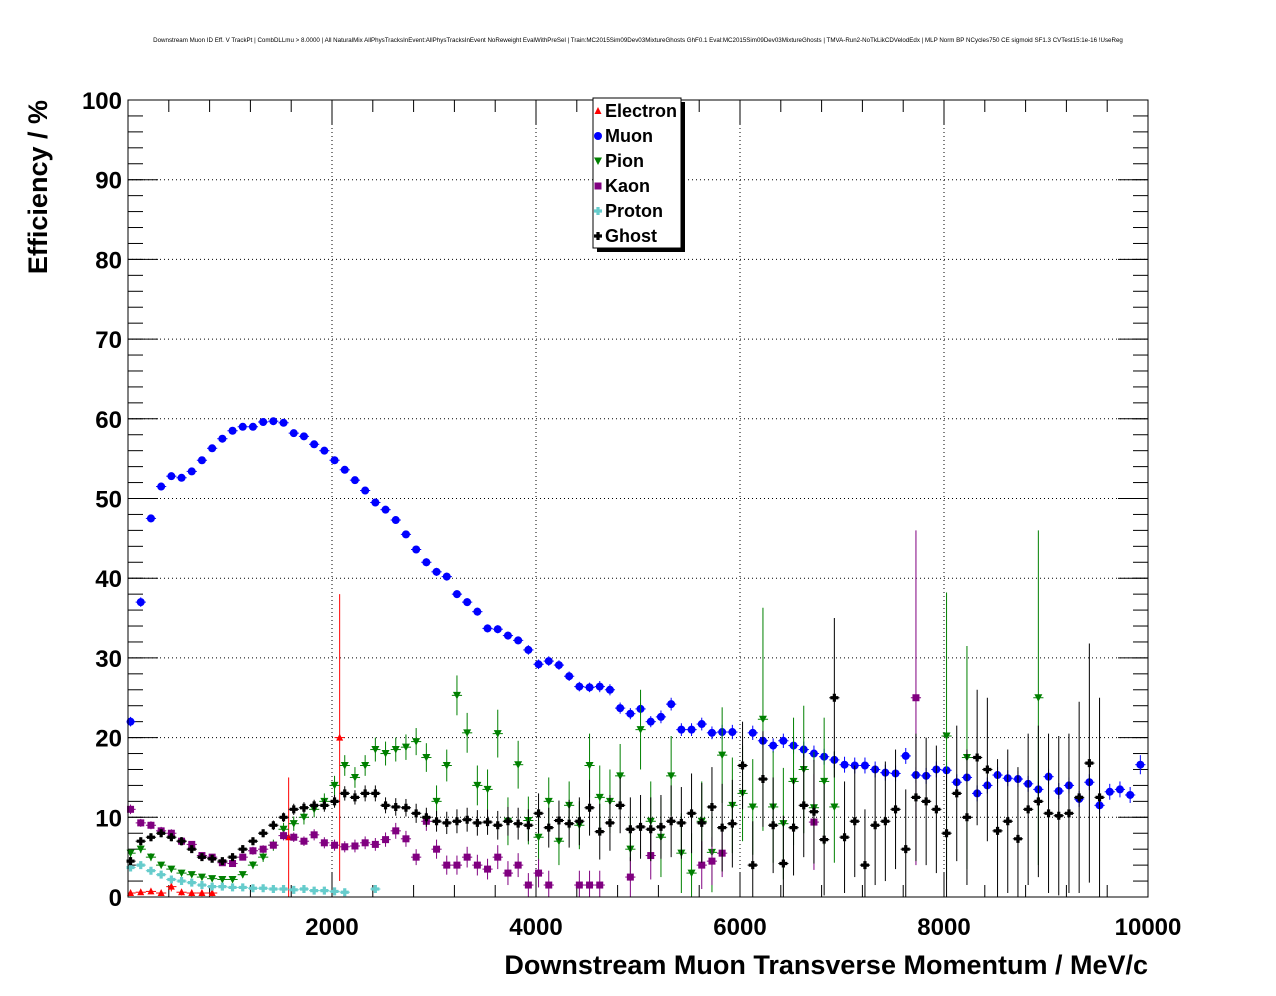 Image resolution: width=1276 pixels, height=996 pixels. What do you see at coordinates (535, 927) in the screenshot?
I see `x-tick-label: 4000` at bounding box center [535, 927].